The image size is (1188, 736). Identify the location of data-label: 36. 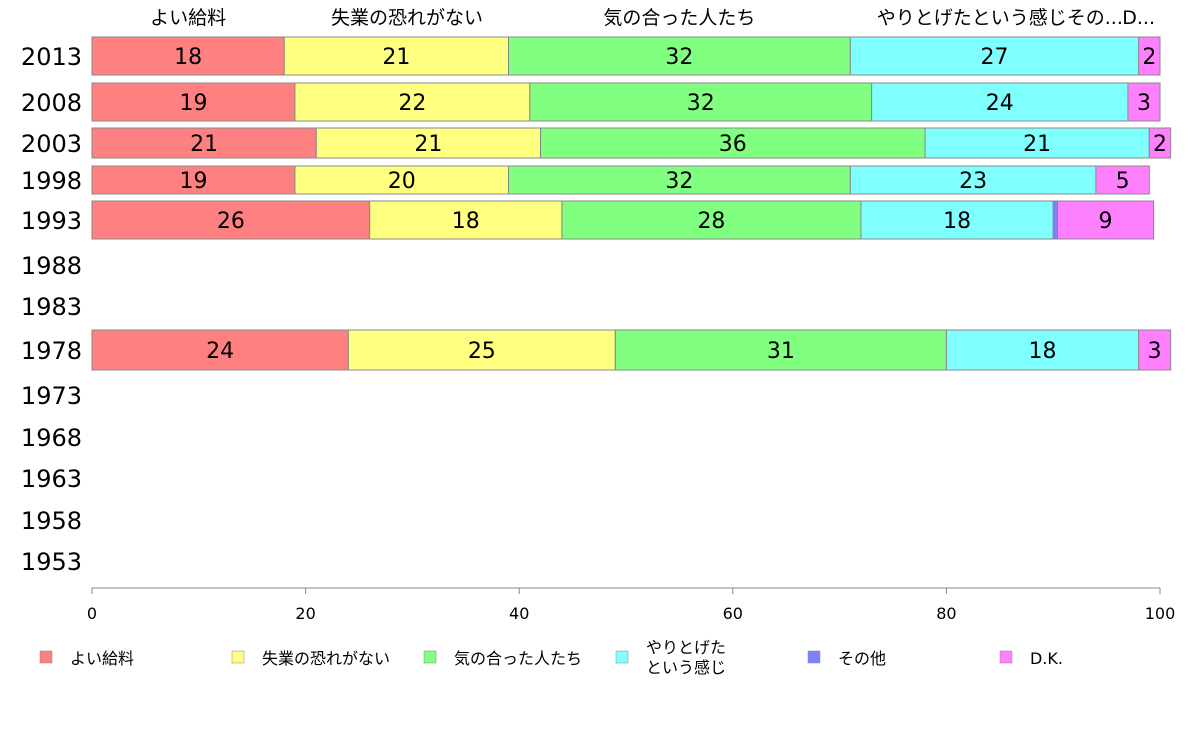
(733, 144).